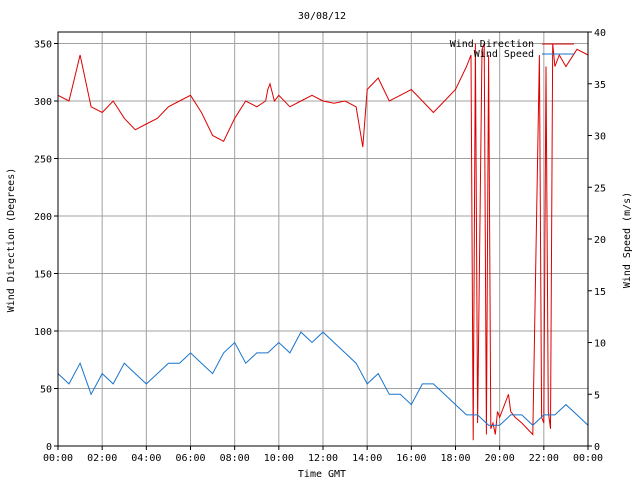 The height and width of the screenshot is (480, 640). I want to click on y-left-tick-label: 300, so click(43, 102).